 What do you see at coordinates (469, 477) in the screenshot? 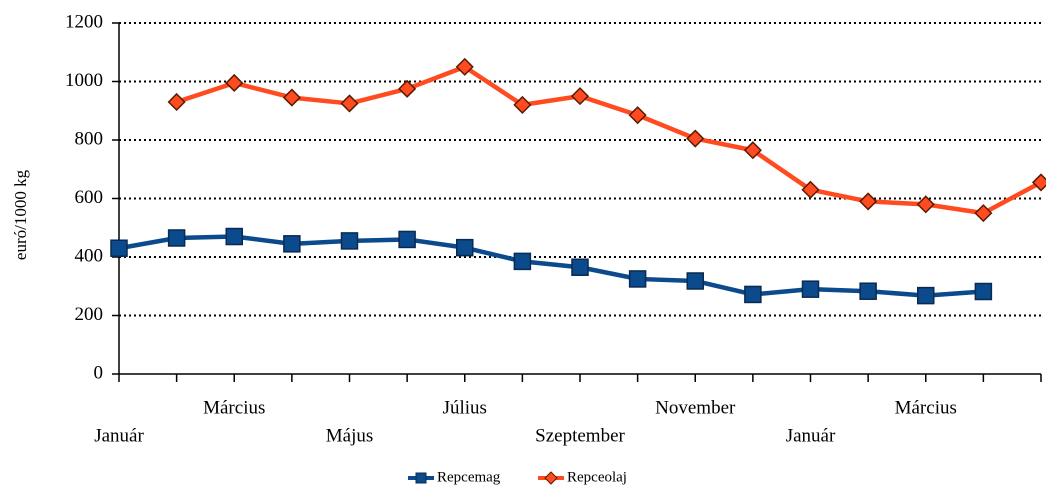
I see `legend-label: Repcemag` at bounding box center [469, 477].